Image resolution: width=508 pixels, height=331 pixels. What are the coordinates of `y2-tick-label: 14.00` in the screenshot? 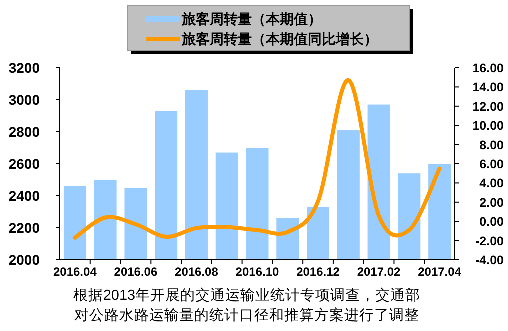 It's located at (488, 87).